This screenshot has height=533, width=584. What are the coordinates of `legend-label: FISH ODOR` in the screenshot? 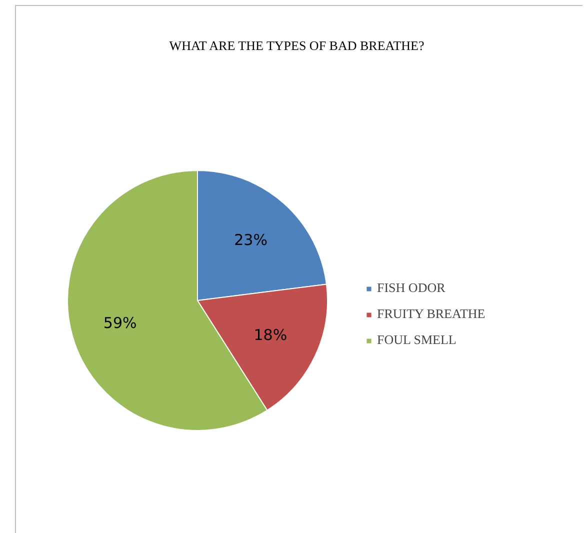 It's located at (411, 288).